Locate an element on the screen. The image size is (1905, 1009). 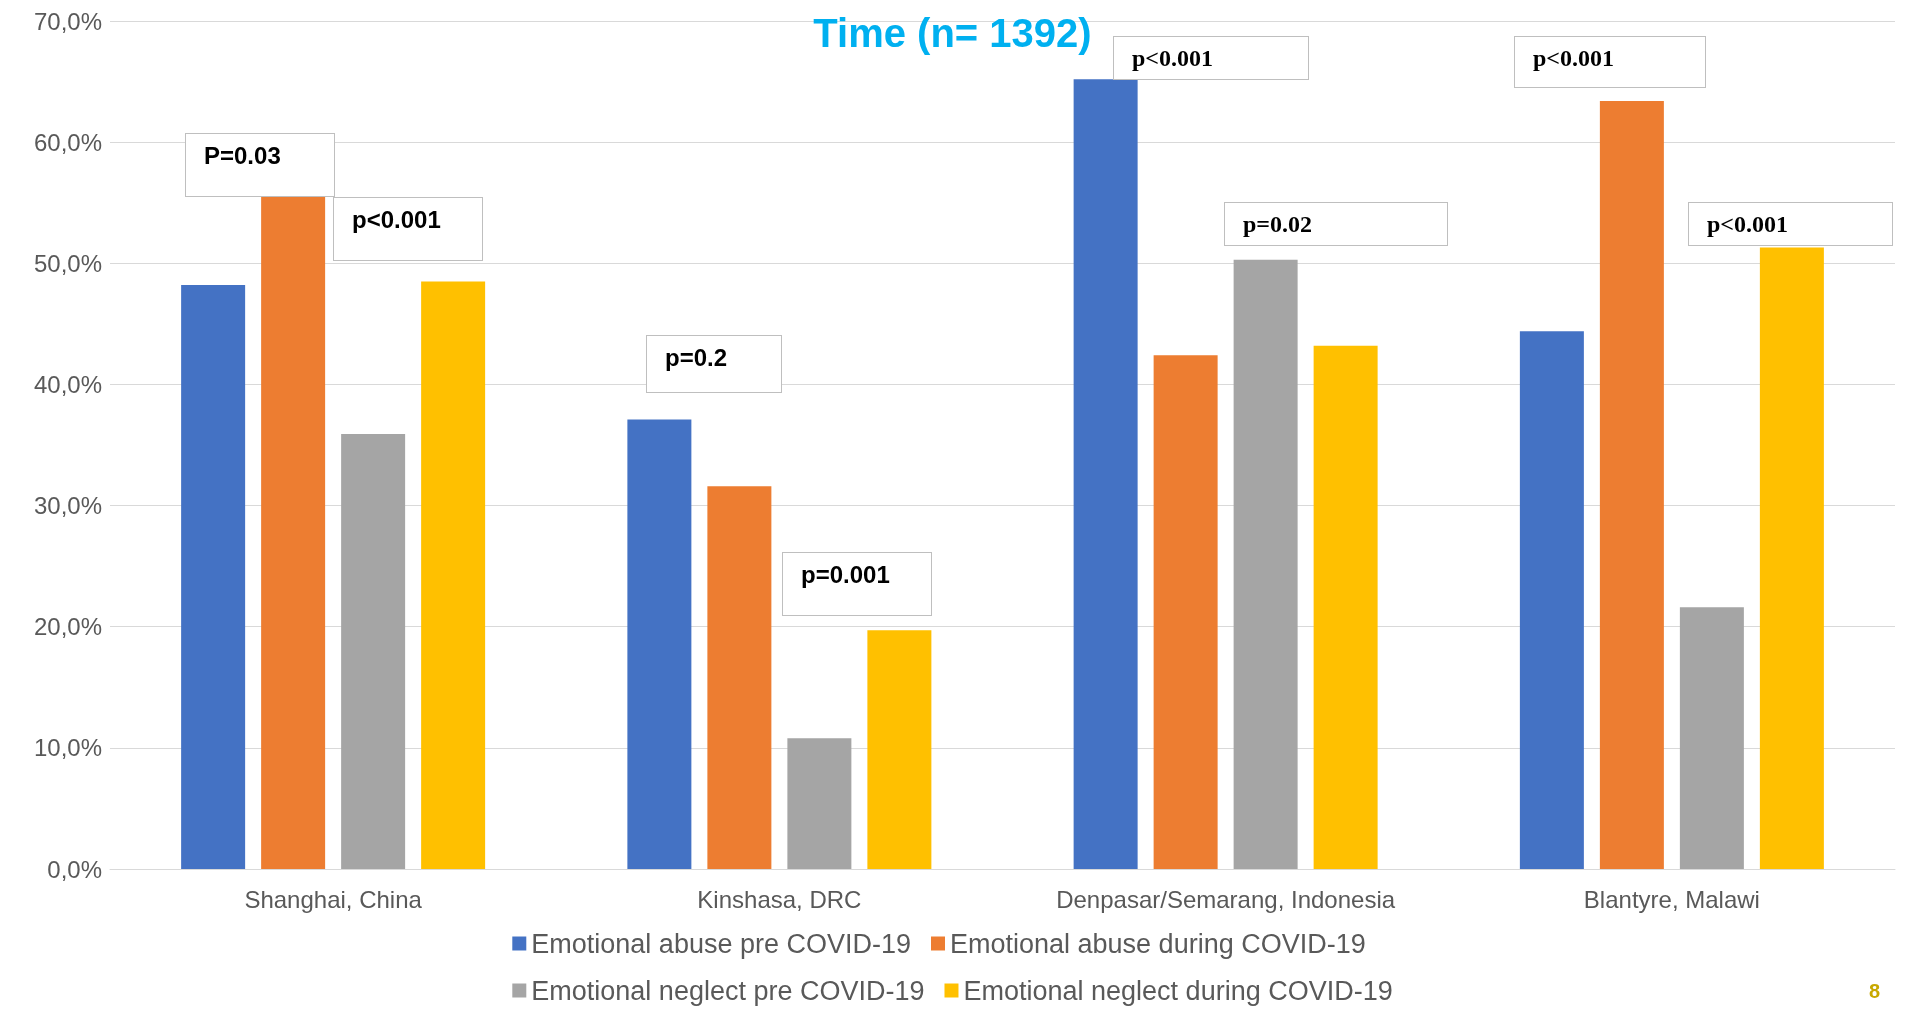
y-tick-label: 0,0% is located at coordinates (74, 869).